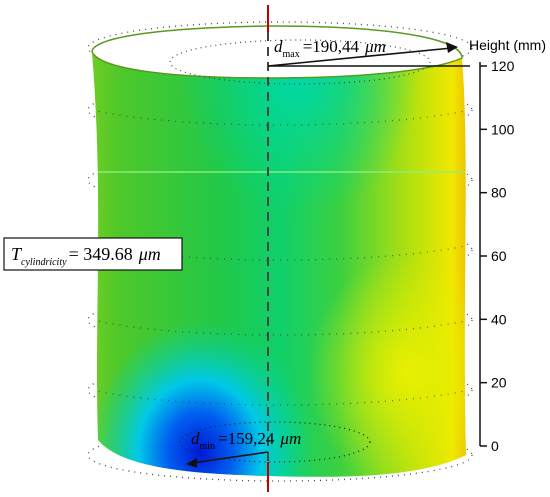 The image size is (550, 497). I want to click on cylindricity-tolerance-box: Tcylindricity = 349.68 μm, so click(93, 254).